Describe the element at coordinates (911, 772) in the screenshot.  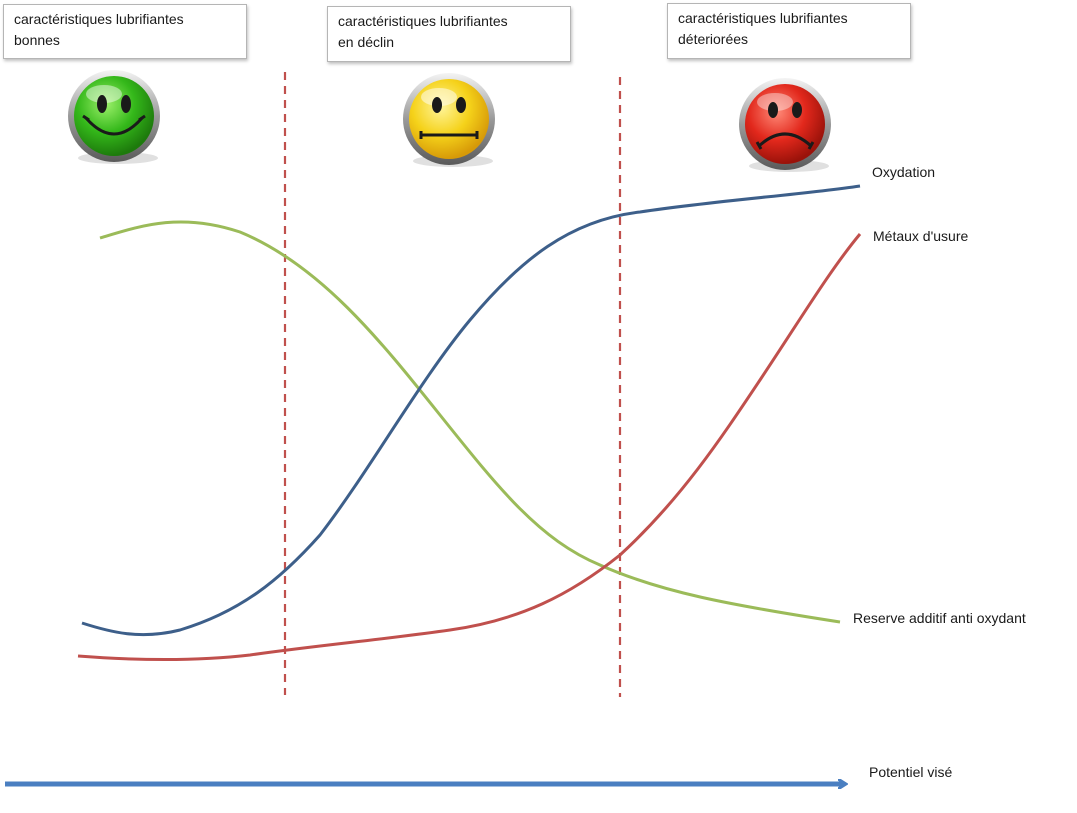
I see `potential-axis-label: Potentiel visé` at that location.